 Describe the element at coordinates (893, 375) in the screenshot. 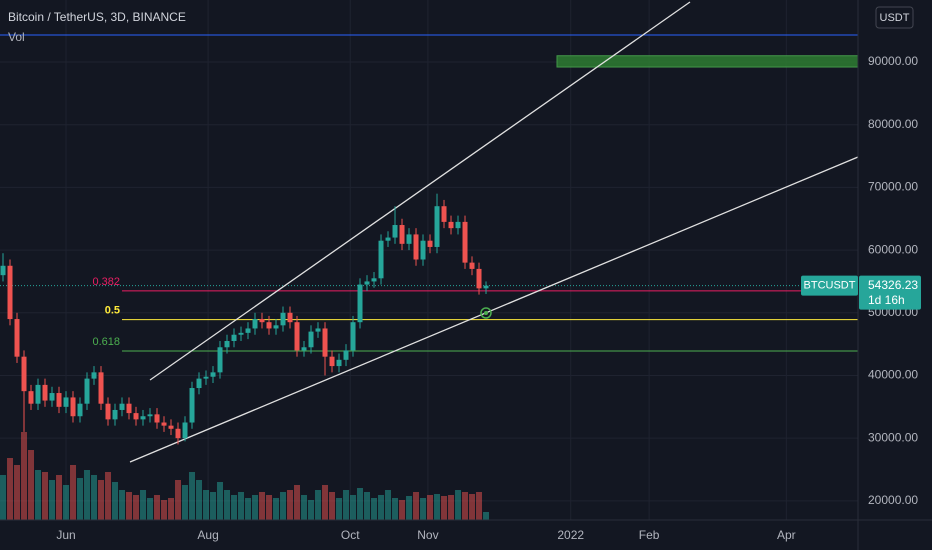

I see `y-tick-label: 40000.00` at that location.